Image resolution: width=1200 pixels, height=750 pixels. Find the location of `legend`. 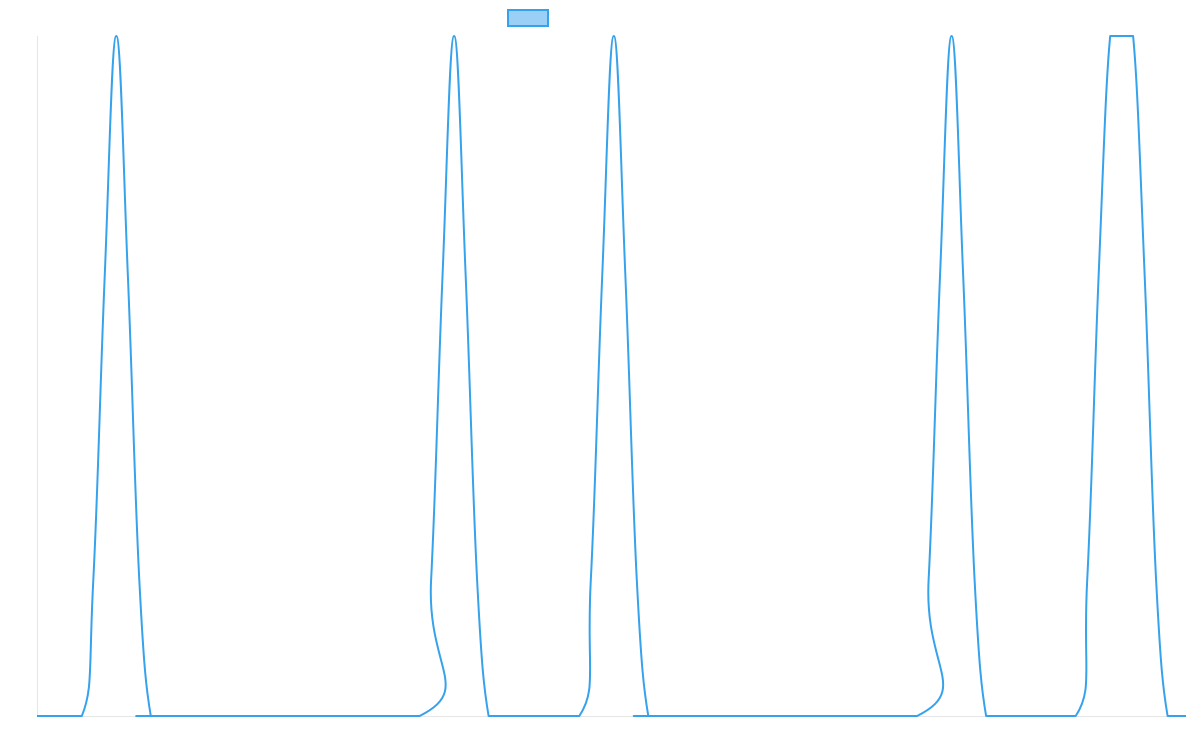

legend is located at coordinates (528, 18).